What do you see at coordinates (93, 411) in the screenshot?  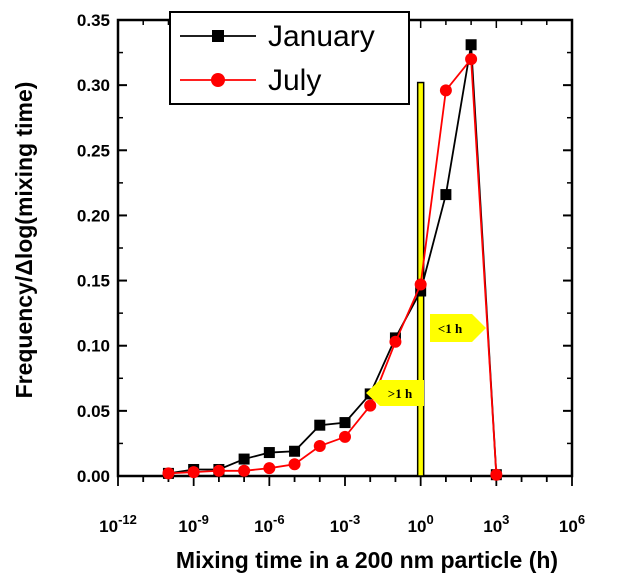 I see `y-tick-label: 0.05` at bounding box center [93, 411].